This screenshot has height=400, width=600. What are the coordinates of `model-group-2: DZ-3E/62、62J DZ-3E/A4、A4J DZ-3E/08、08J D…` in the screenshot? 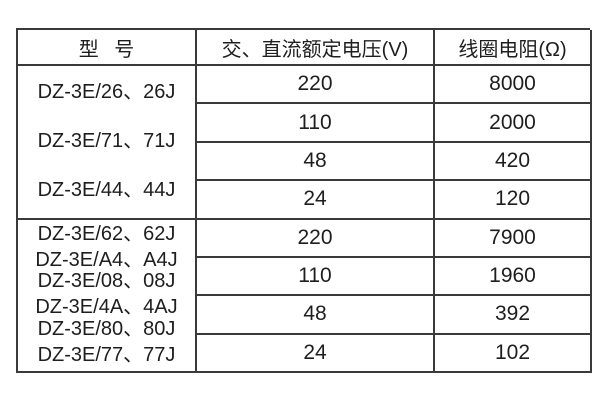 It's located at (107, 296).